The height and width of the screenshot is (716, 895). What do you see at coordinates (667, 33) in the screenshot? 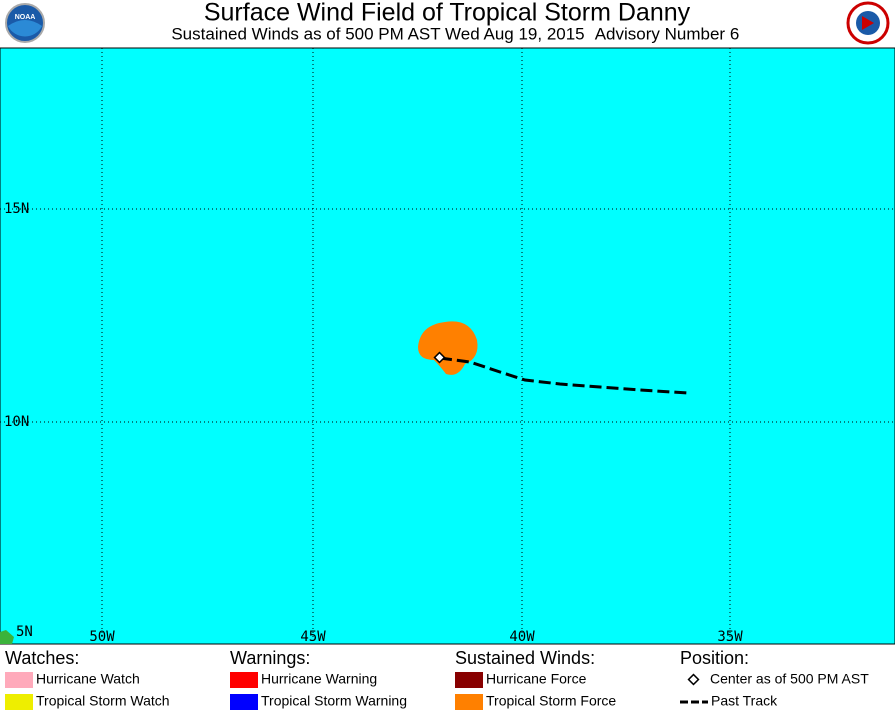
I see `advisory: Advisory Number 6` at bounding box center [667, 33].